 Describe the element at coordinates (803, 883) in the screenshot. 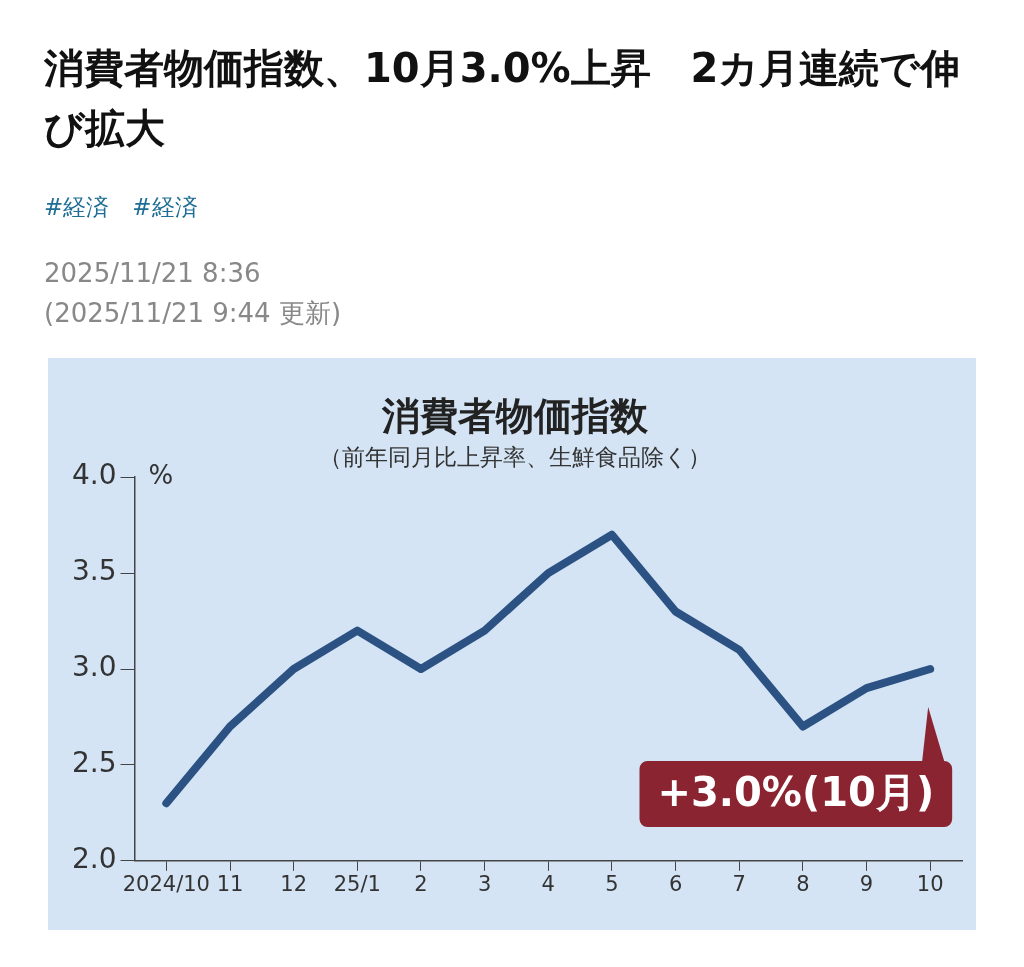

I see `x-tick-label: 8` at that location.